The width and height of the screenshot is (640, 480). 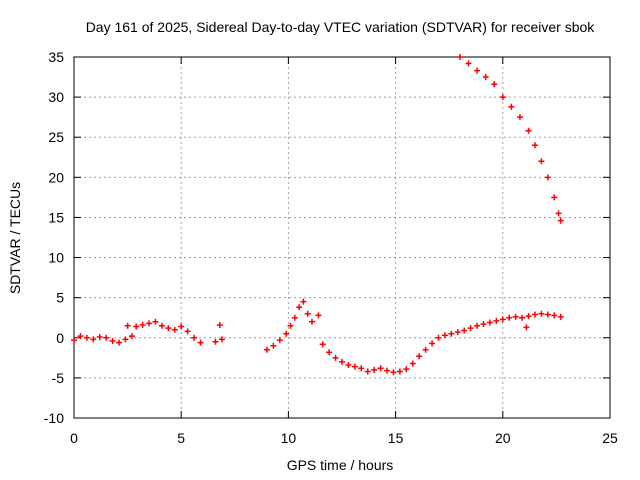 I want to click on y-tick-label: 30, so click(x=56, y=97).